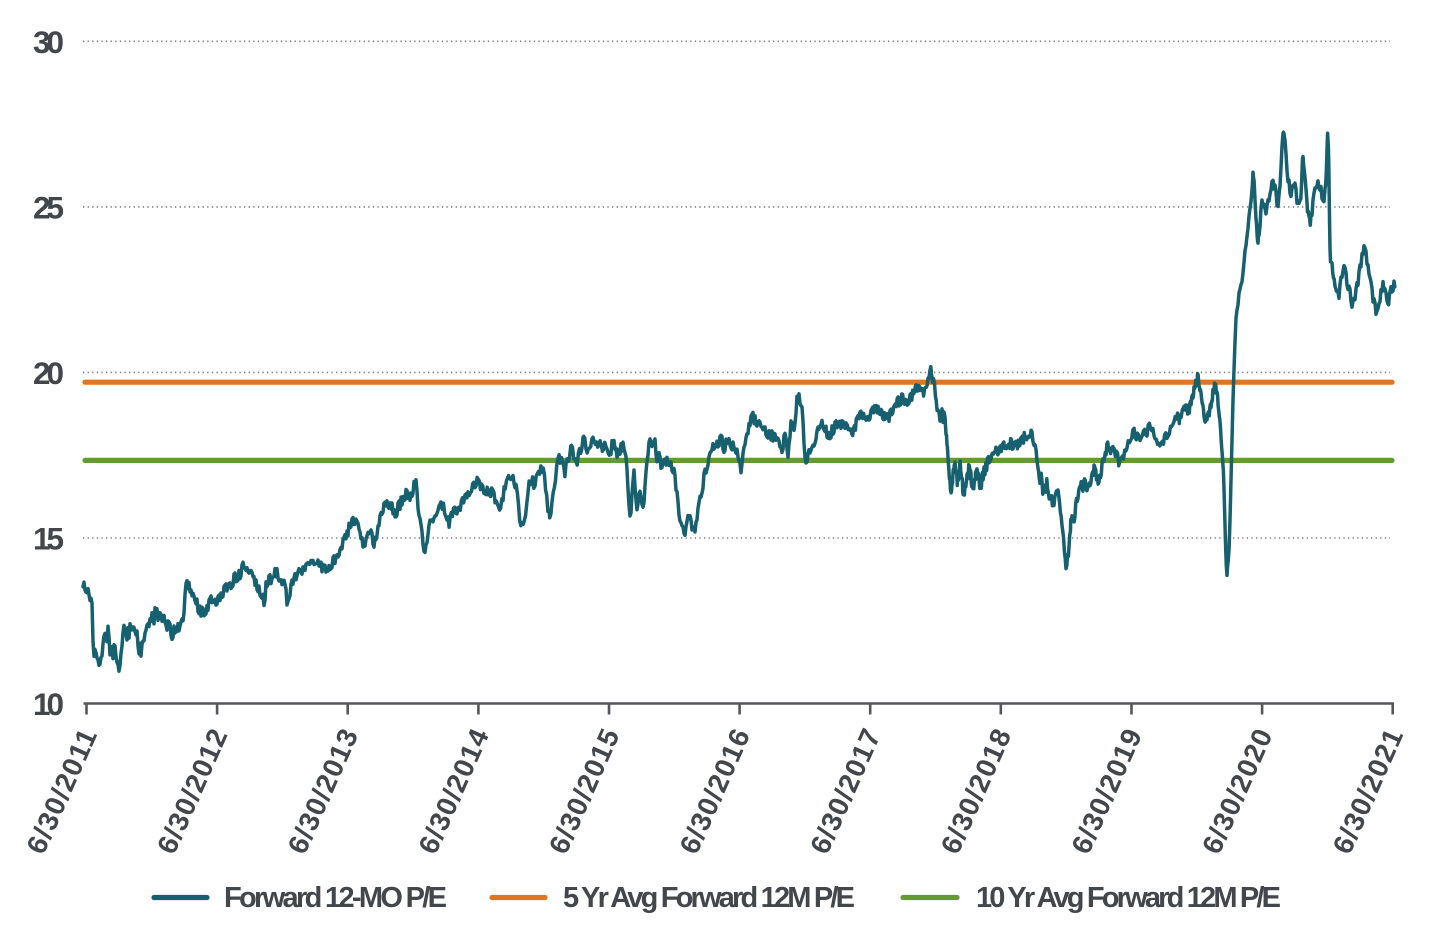  Describe the element at coordinates (48, 373) in the screenshot. I see `svg-text: 20` at that location.